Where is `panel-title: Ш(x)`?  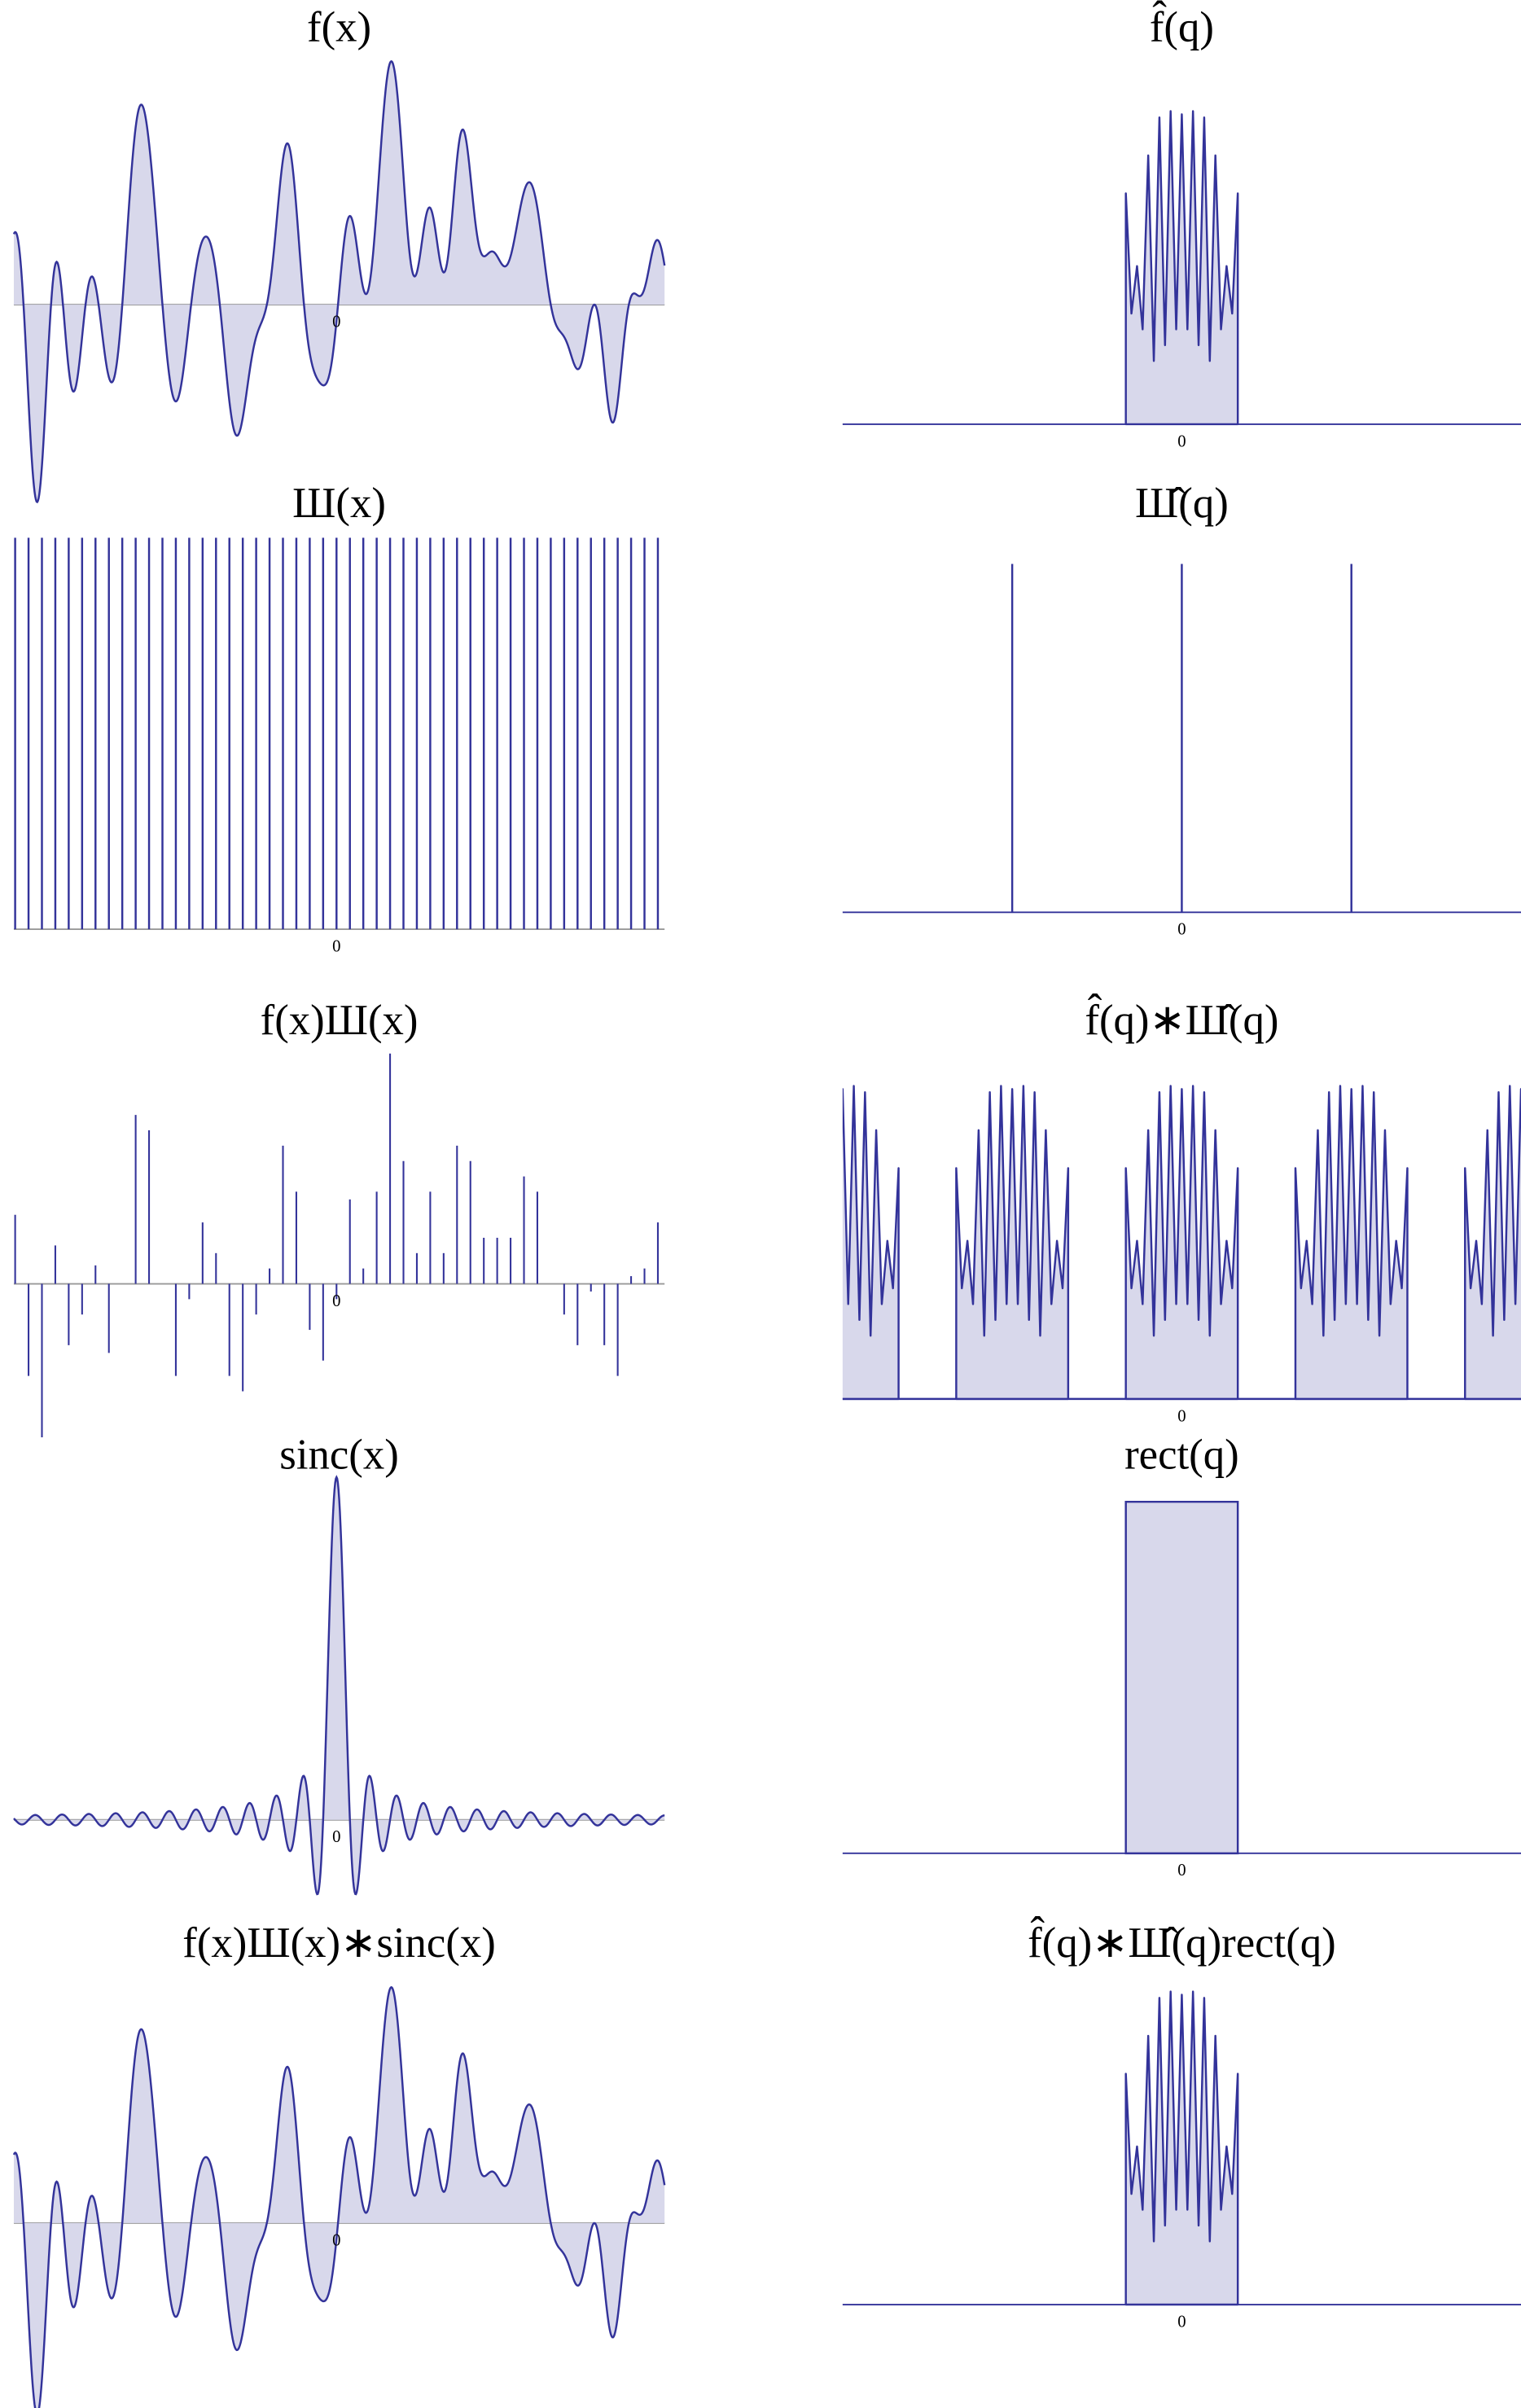 panel-title: Ш(x) is located at coordinates (339, 503).